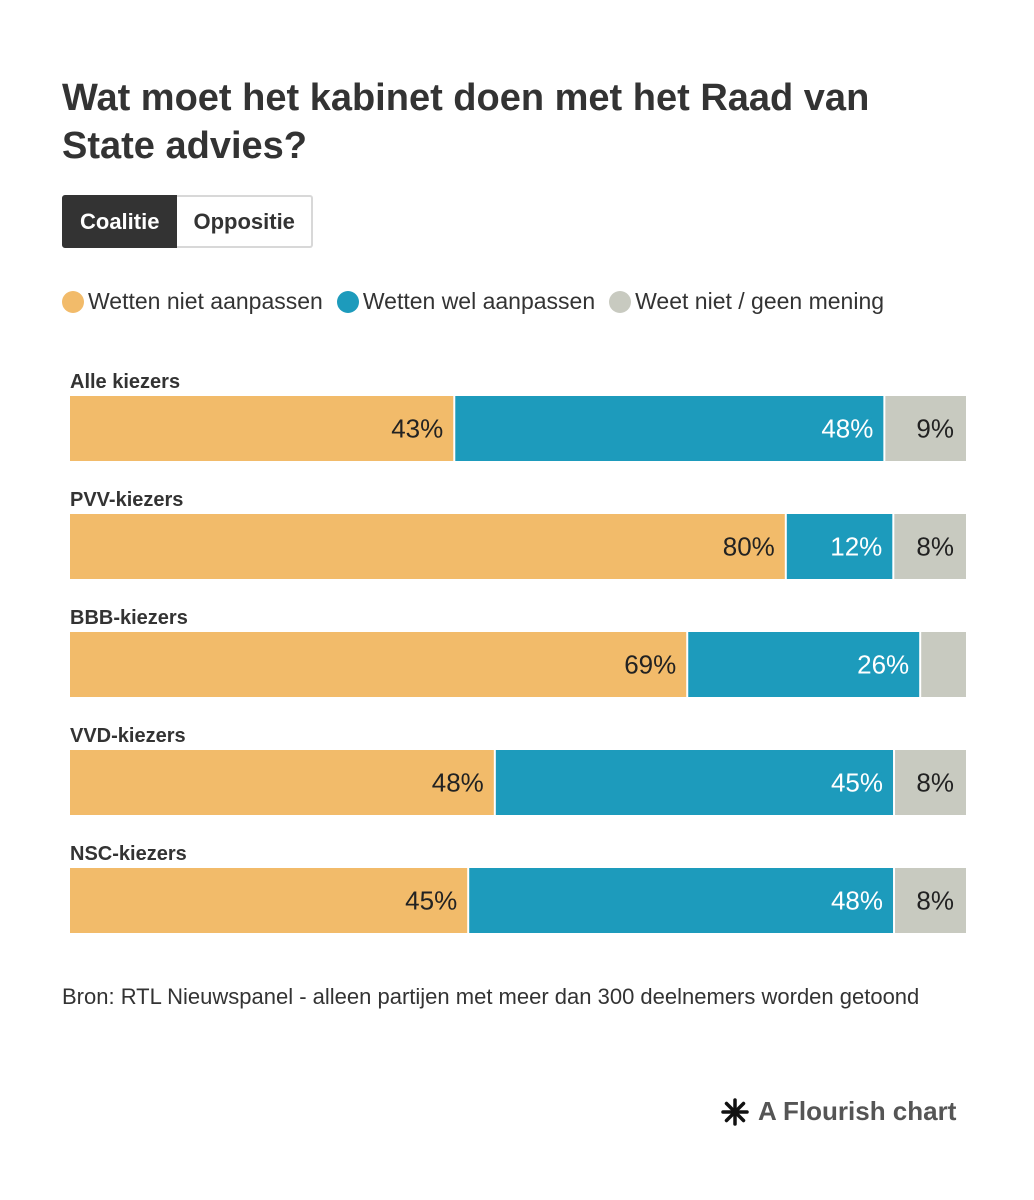 This screenshot has height=1200, width=1034. Describe the element at coordinates (205, 301) in the screenshot. I see `legend-label: Wetten niet aanpassen` at that location.